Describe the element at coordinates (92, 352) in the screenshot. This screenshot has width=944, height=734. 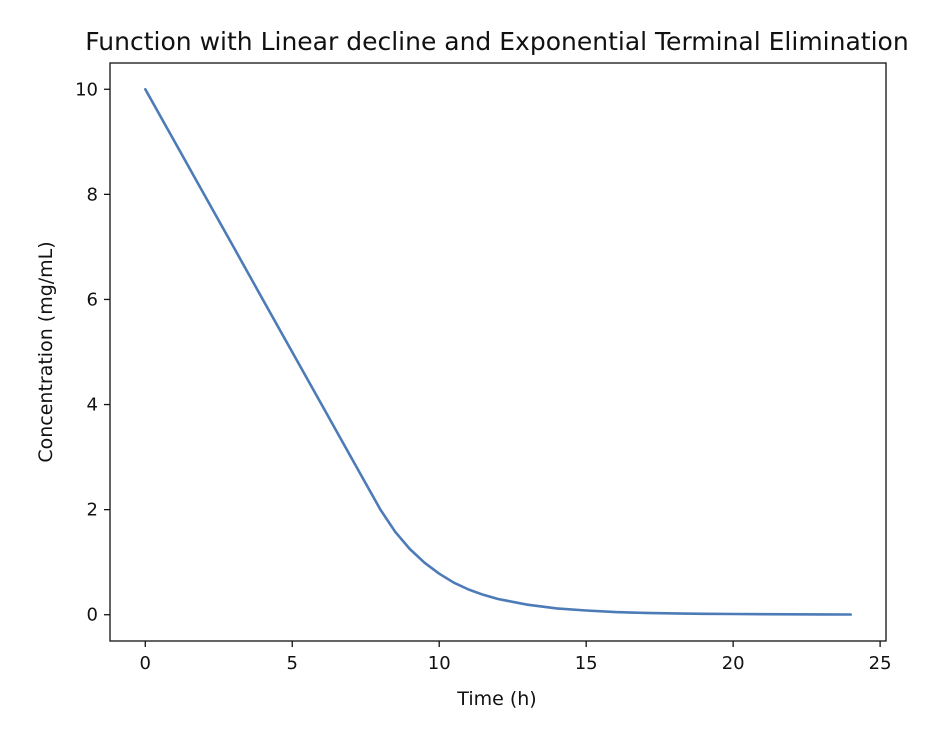
I see `y-axis: 0 2 4 6 8 10` at that location.